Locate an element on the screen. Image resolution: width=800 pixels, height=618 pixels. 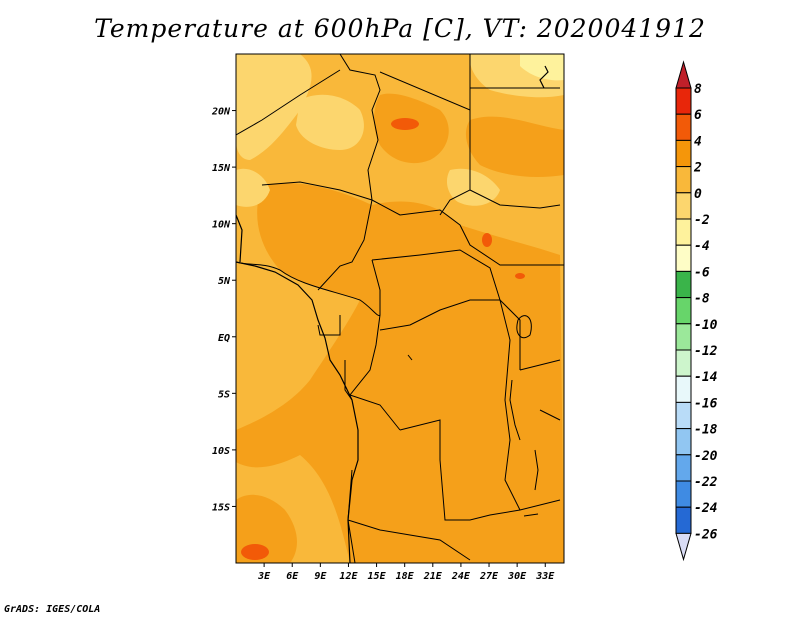
colorbar-top-arrow is located at coordinates (683, 74).